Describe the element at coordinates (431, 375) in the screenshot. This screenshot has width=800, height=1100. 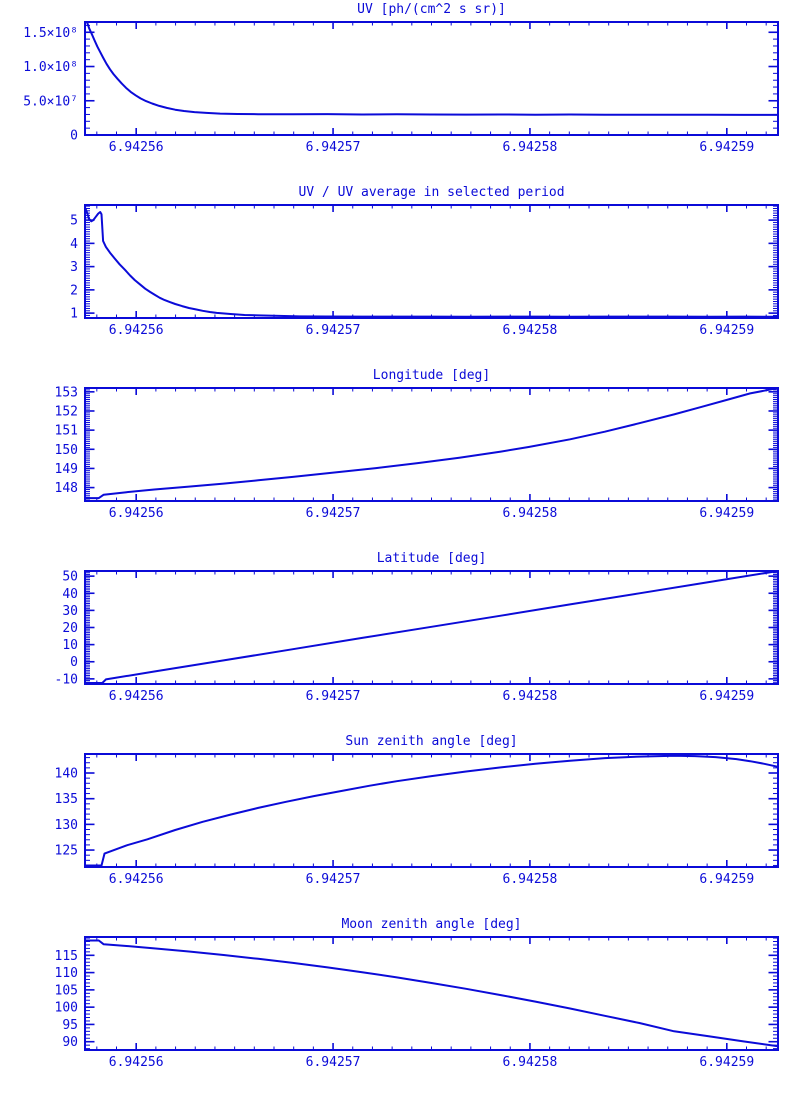
I see `plot-title-longitude: Longitude [deg]` at that location.